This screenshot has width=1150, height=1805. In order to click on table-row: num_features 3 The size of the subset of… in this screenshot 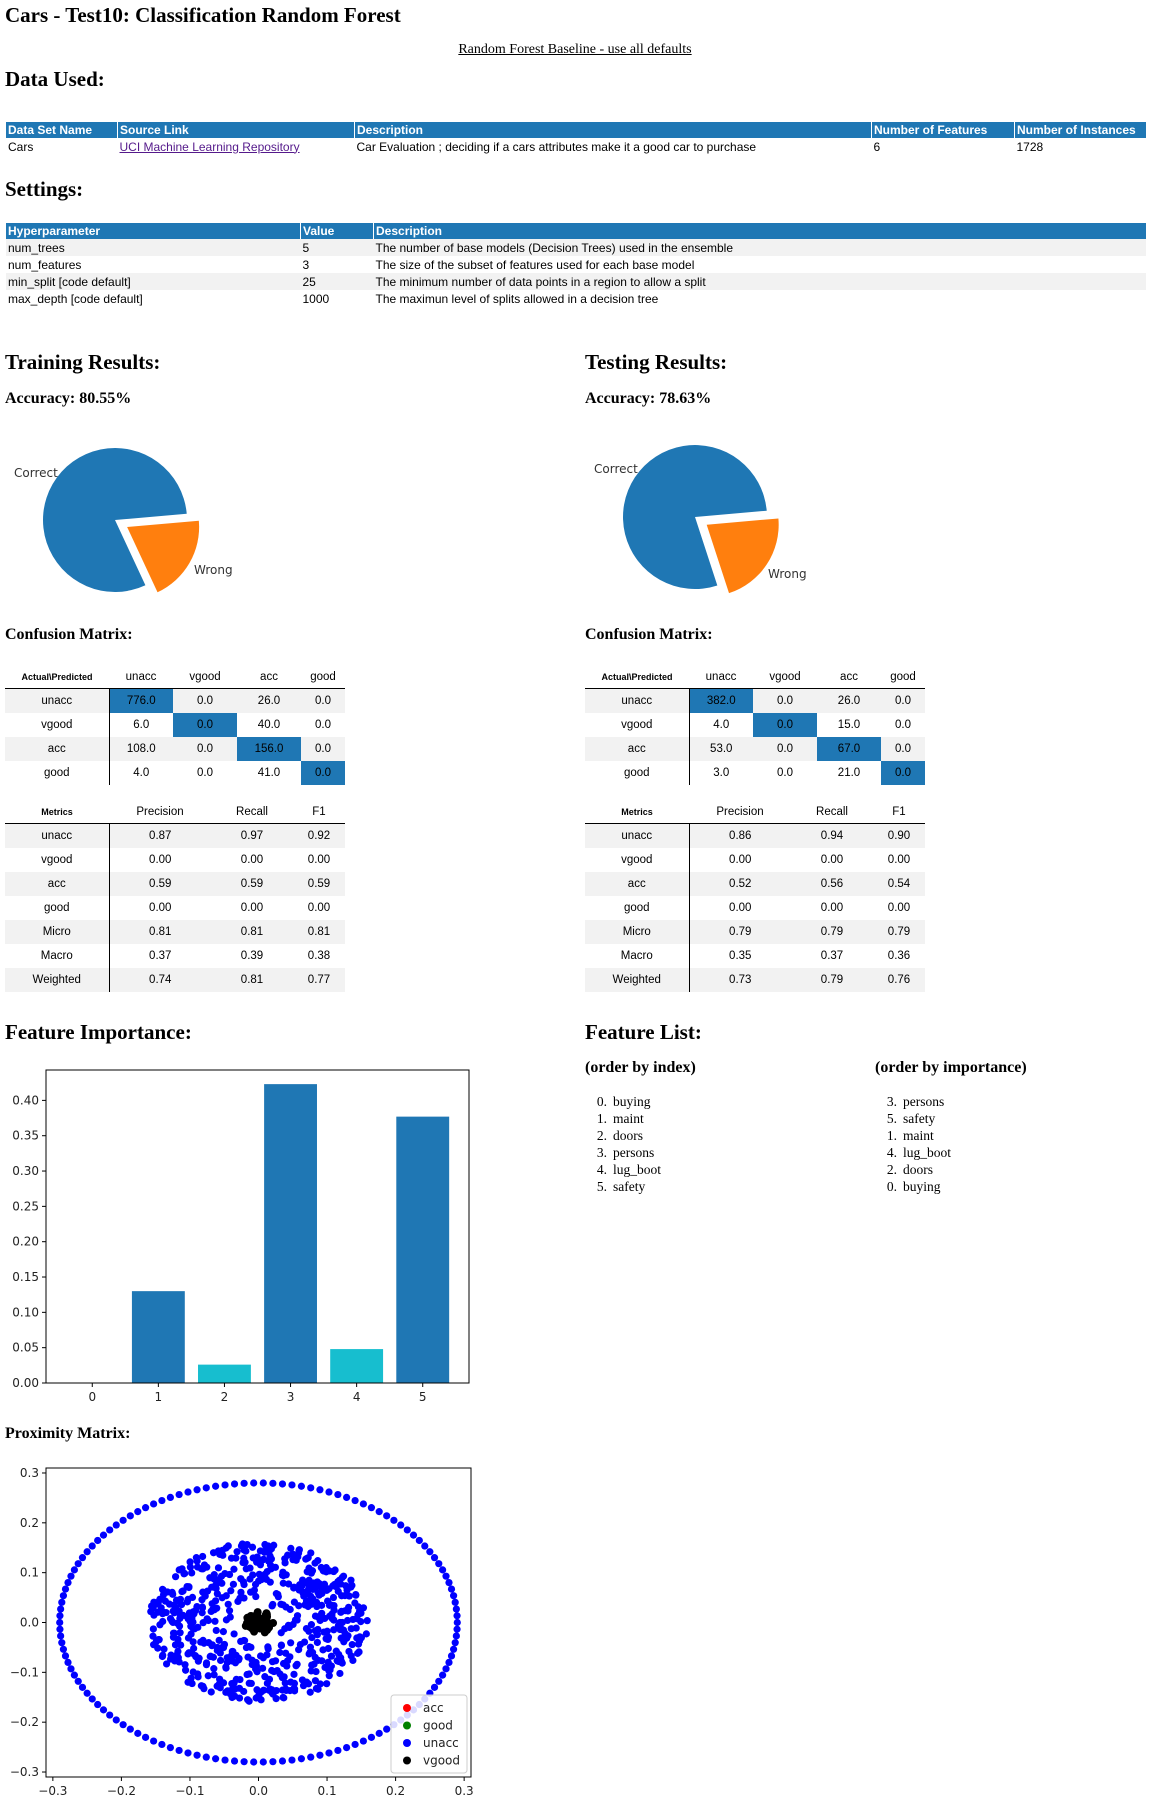, I will do `click(576, 264)`.